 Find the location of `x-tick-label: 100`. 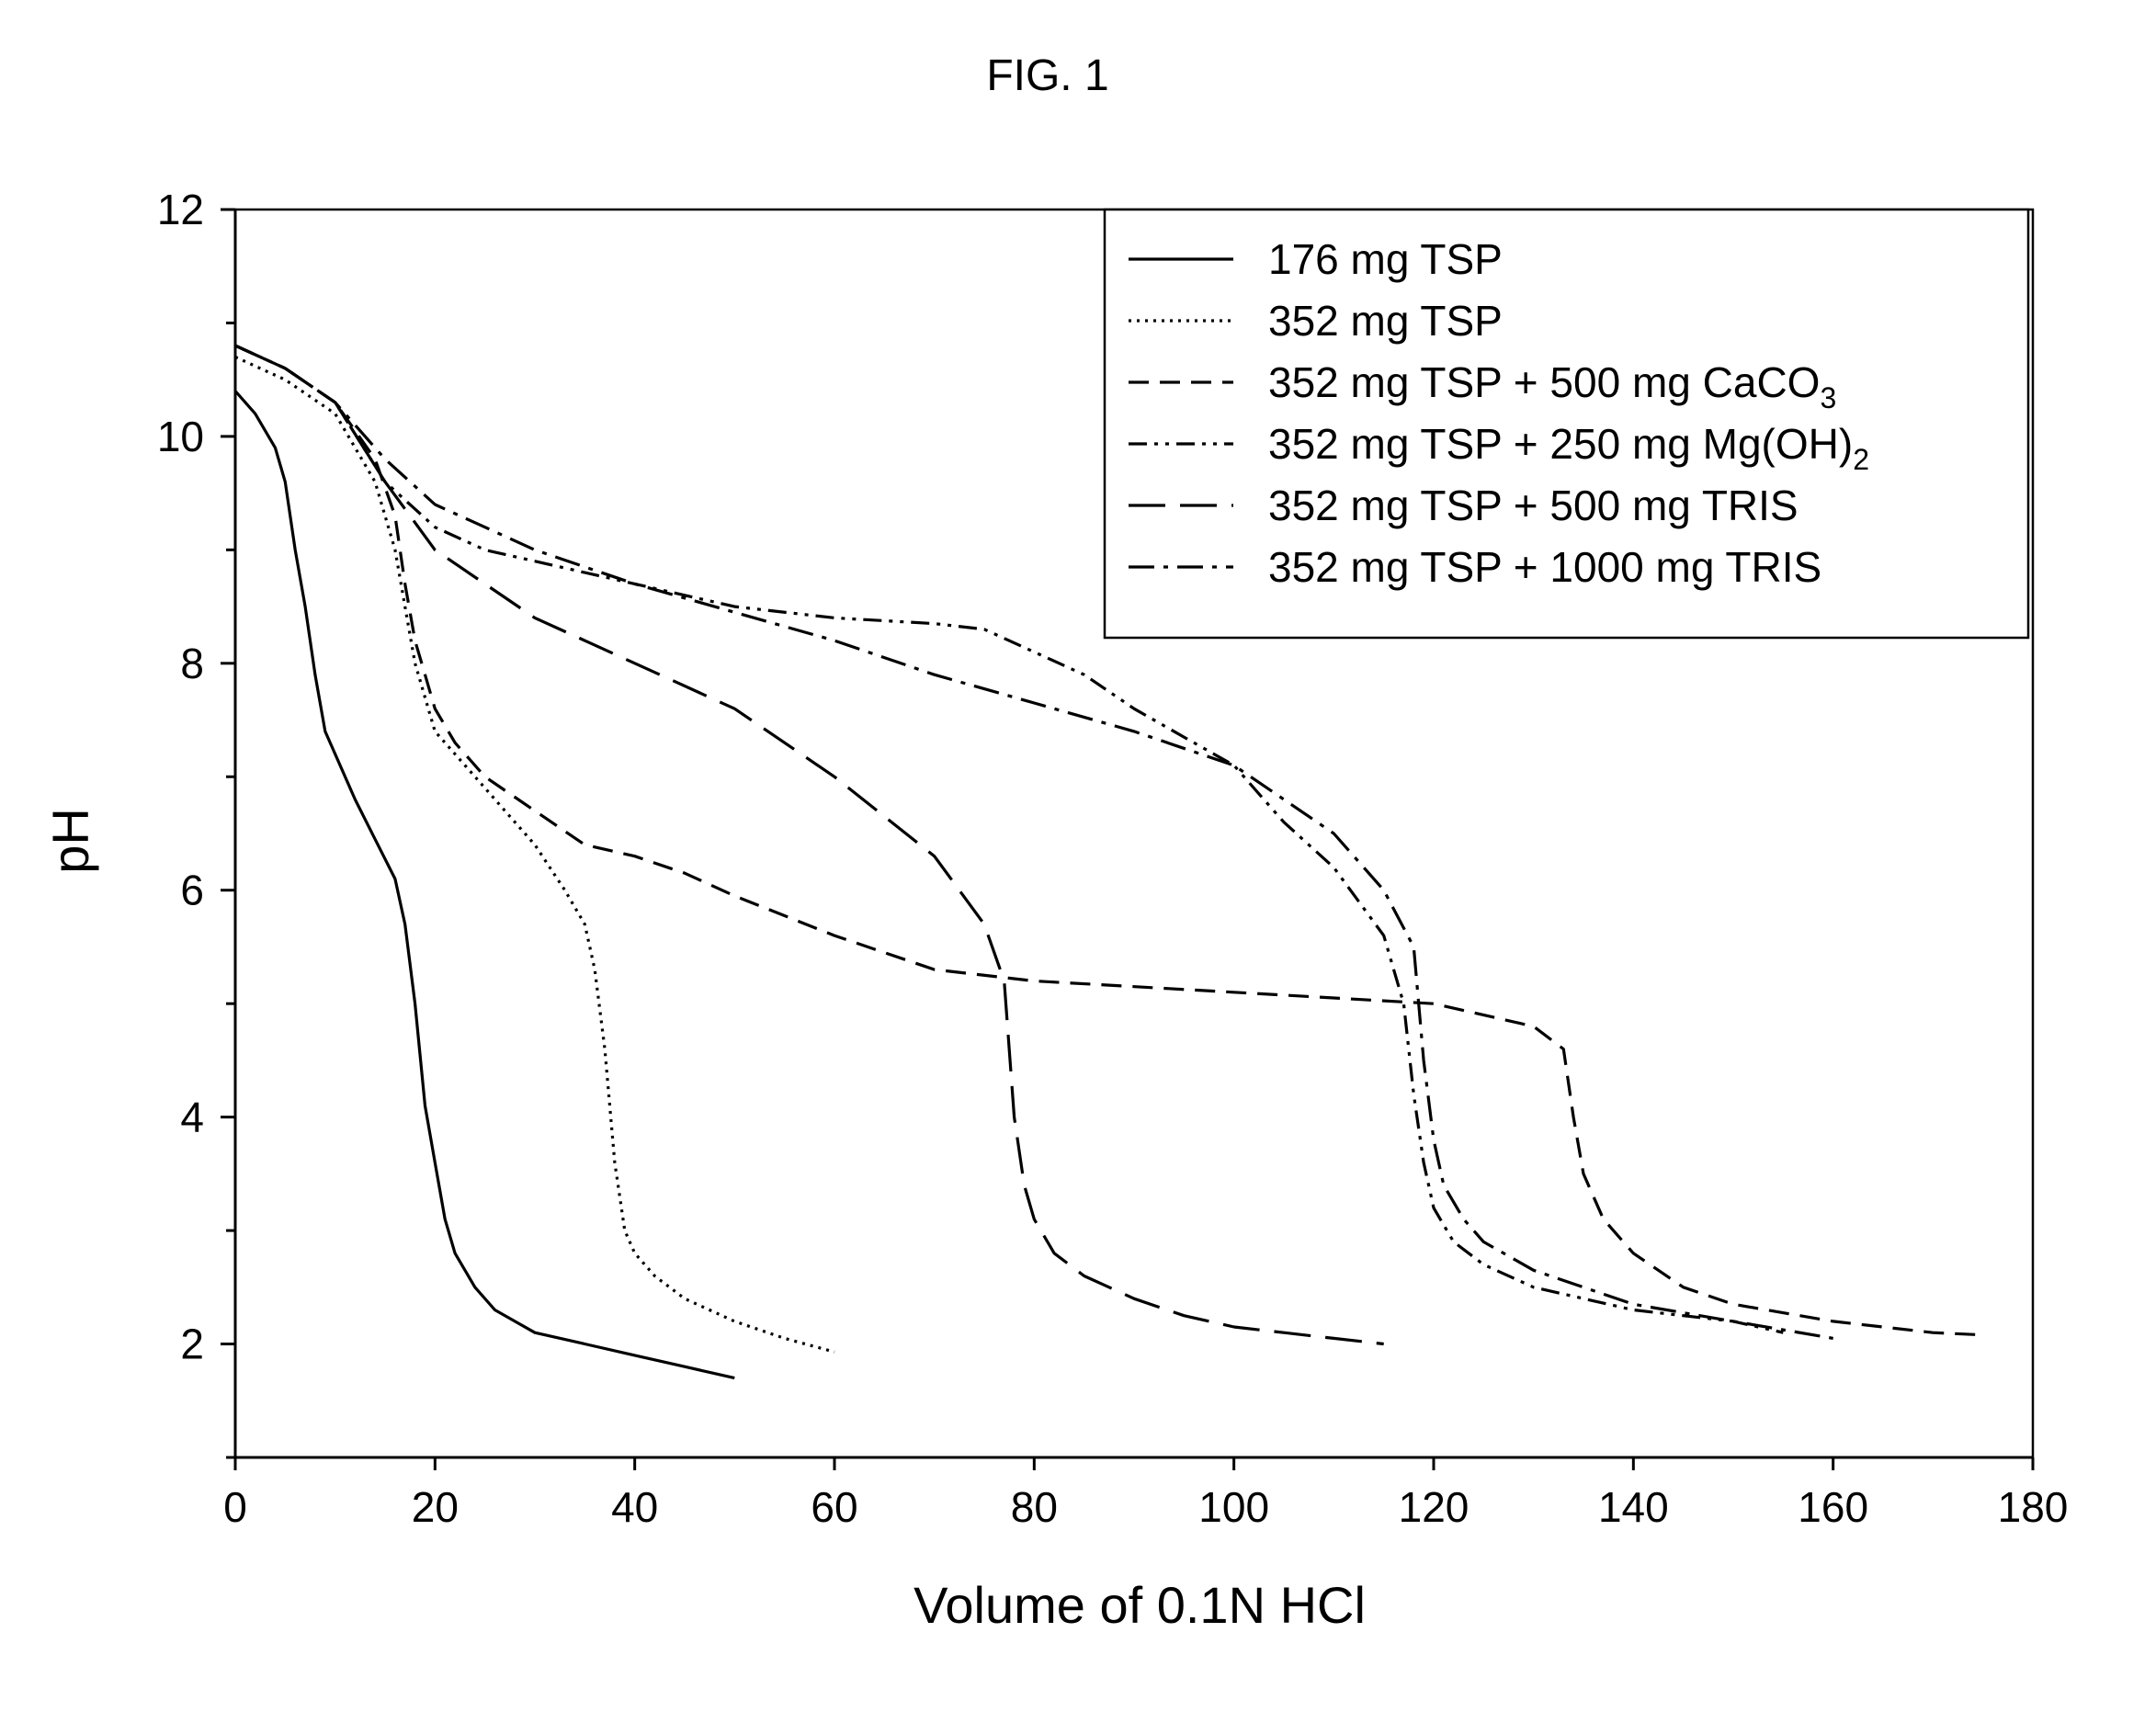

x-tick-label: 100 is located at coordinates (1233, 1507).